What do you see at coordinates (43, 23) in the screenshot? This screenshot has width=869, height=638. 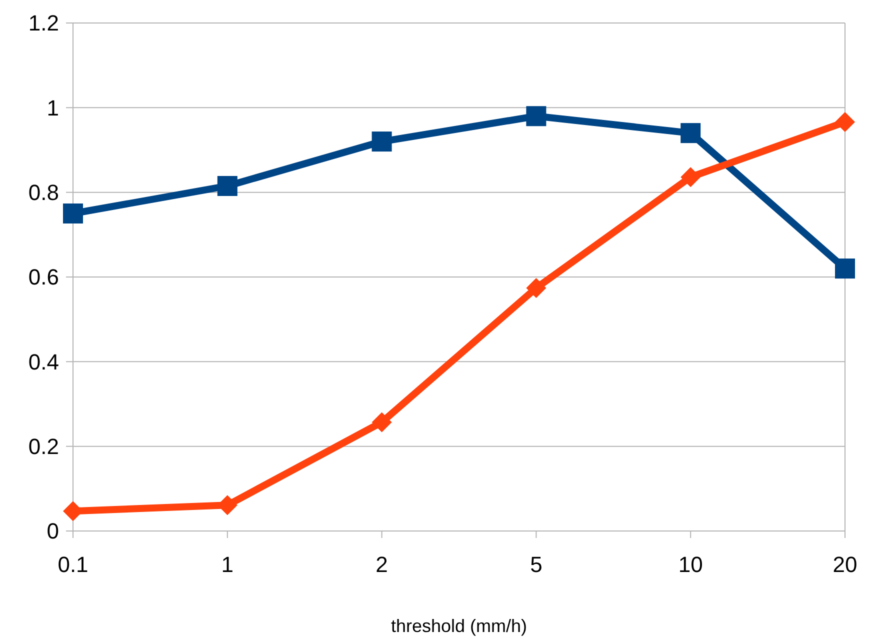 I see `y-tick-label: 1.2` at bounding box center [43, 23].